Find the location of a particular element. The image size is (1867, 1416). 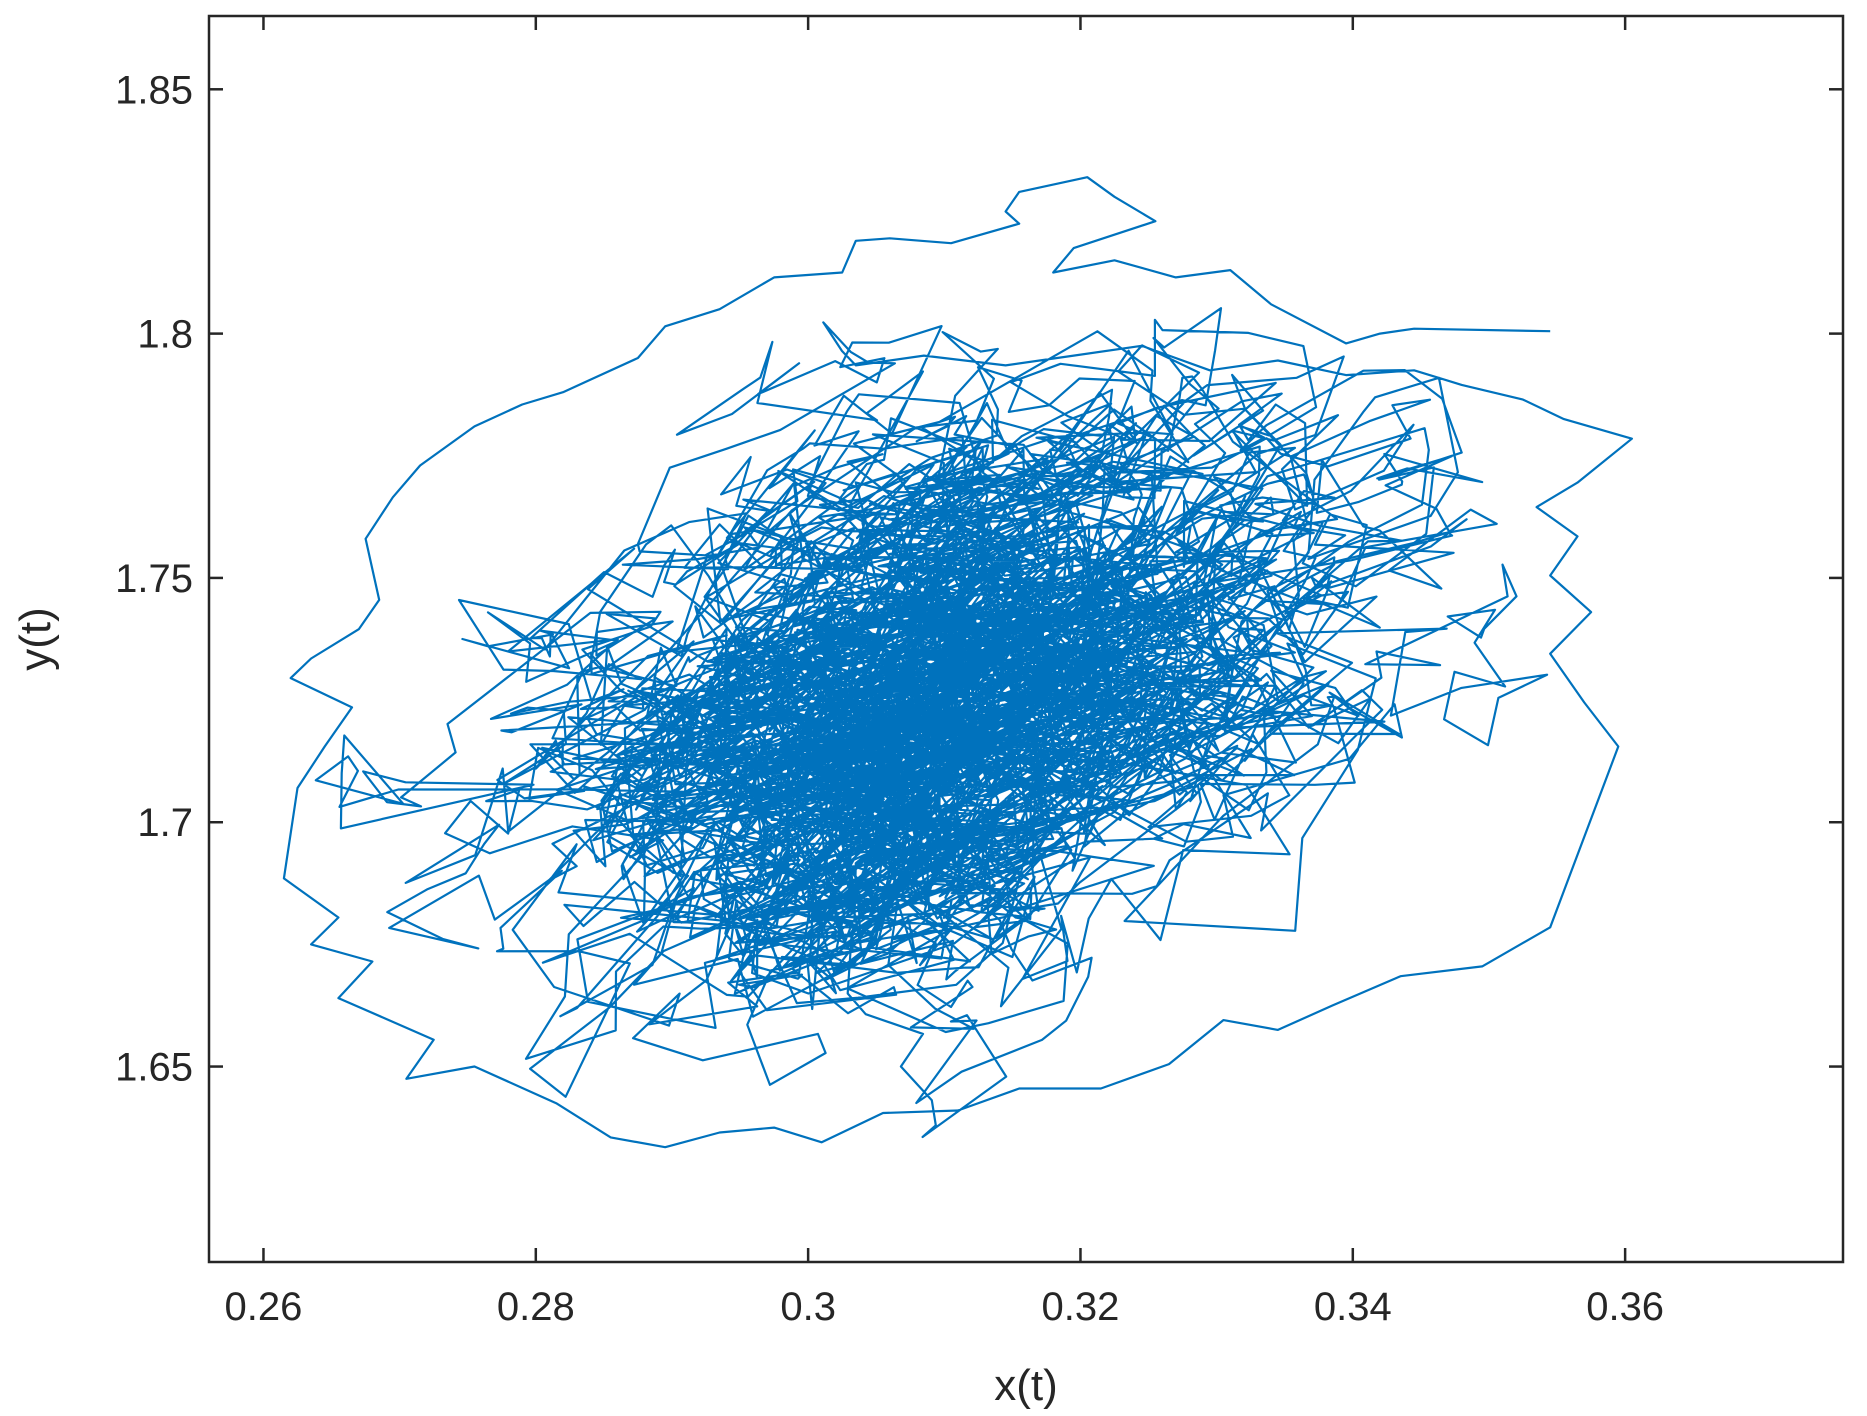

x-axis-title: x(t) is located at coordinates (1026, 1385).